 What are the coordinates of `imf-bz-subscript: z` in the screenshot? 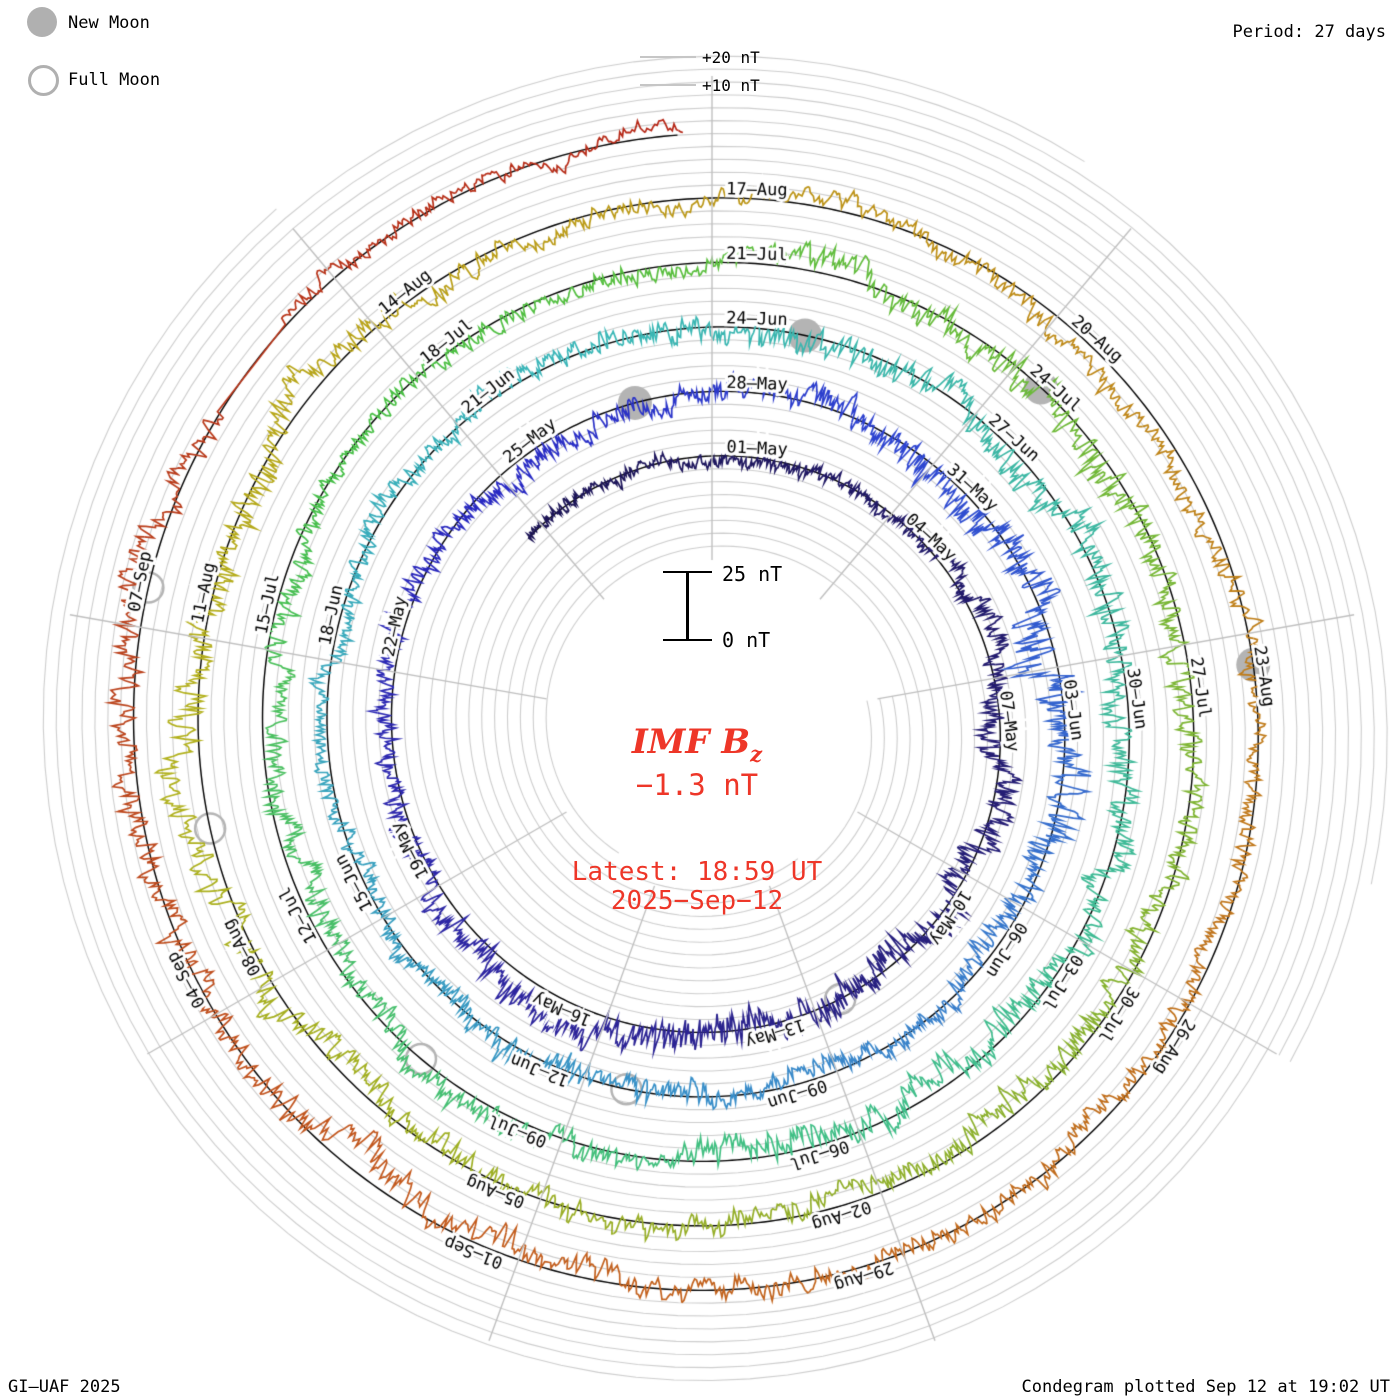 It's located at (756, 754).